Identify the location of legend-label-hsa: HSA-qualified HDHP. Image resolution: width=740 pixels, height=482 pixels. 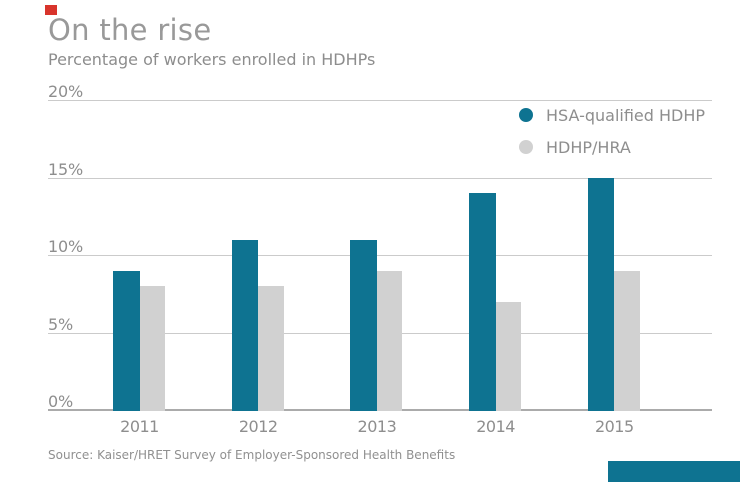
(626, 115).